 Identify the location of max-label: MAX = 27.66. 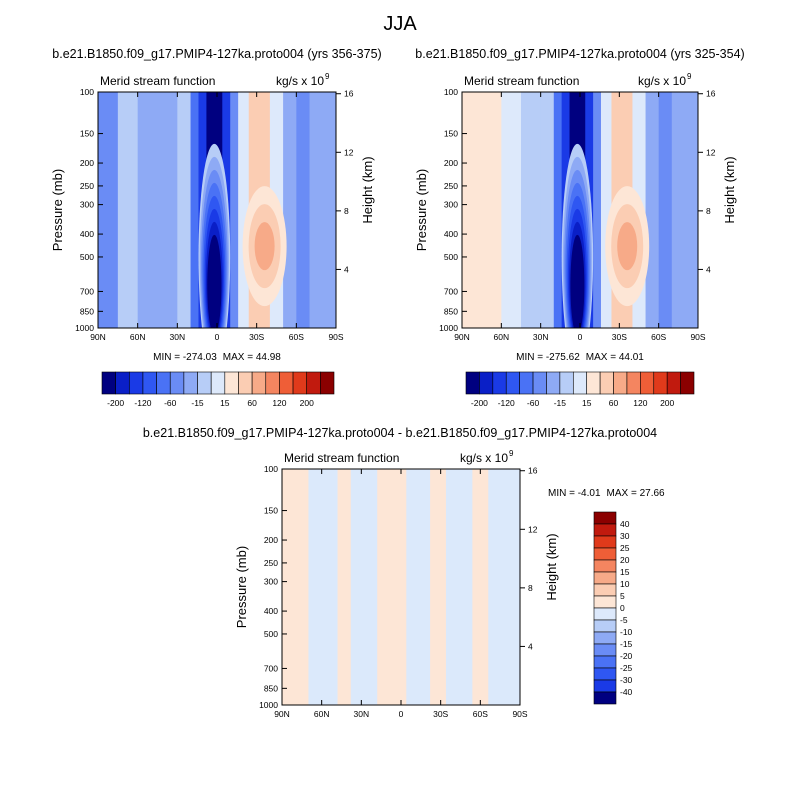
(636, 493).